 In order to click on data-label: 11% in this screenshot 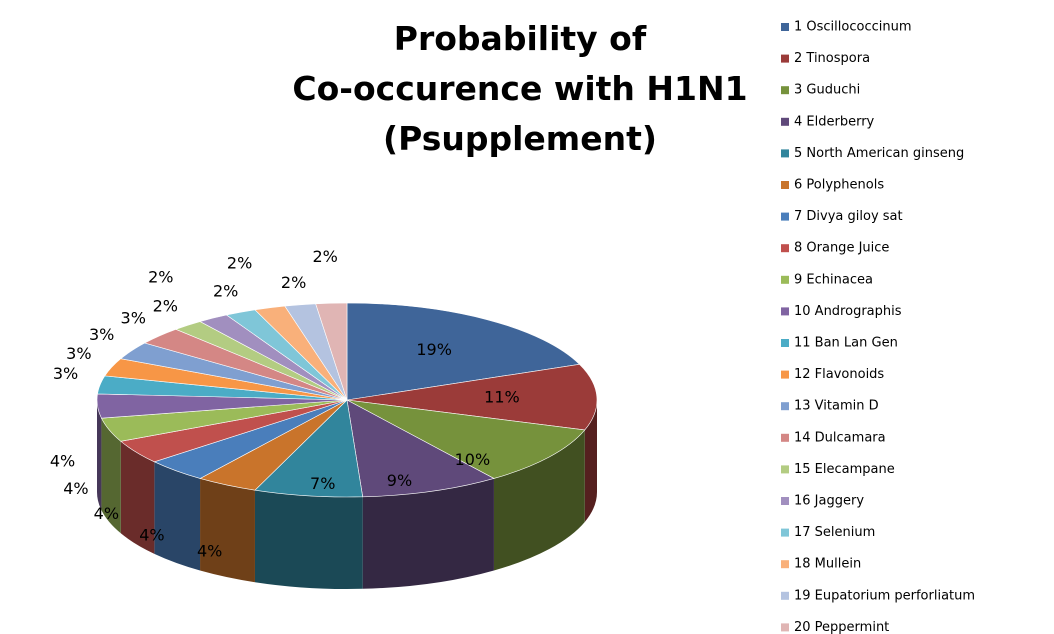, I will do `click(502, 397)`.